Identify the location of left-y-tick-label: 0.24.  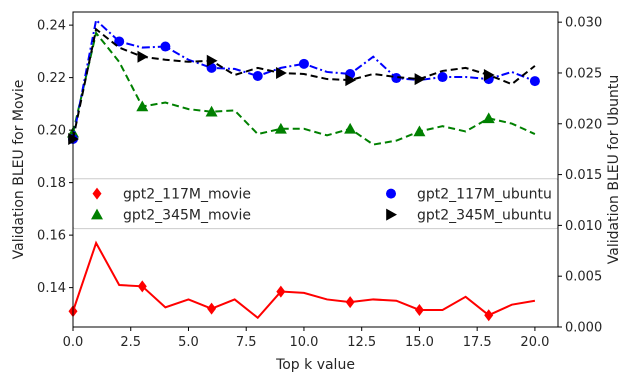
(51, 26).